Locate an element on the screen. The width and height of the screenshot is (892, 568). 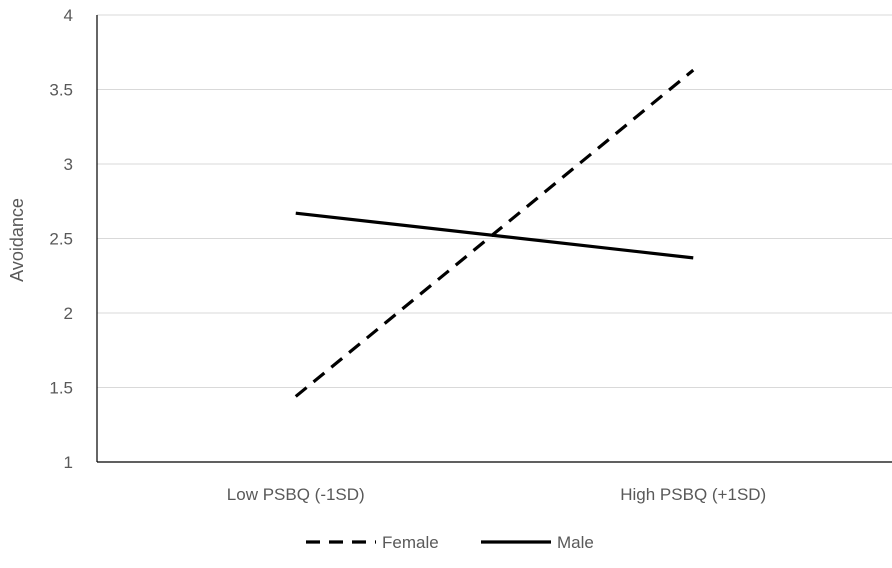
y-tick-label: 2.5 is located at coordinates (61, 239).